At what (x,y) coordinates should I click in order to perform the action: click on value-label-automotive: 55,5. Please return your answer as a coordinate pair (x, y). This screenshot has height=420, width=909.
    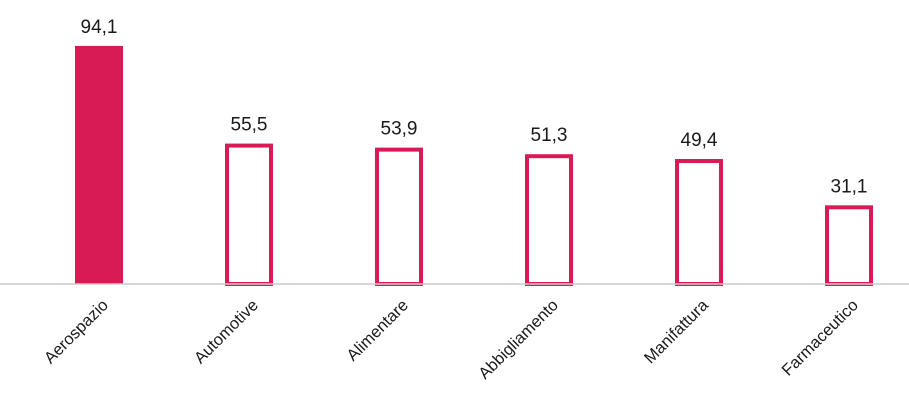
    Looking at the image, I should click on (249, 125).